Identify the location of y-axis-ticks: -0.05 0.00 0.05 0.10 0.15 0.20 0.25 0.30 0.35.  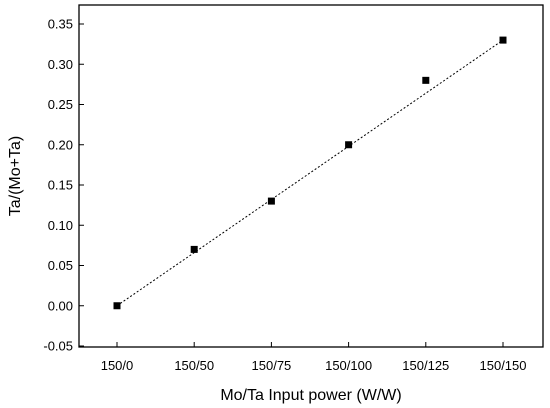
(63, 185).